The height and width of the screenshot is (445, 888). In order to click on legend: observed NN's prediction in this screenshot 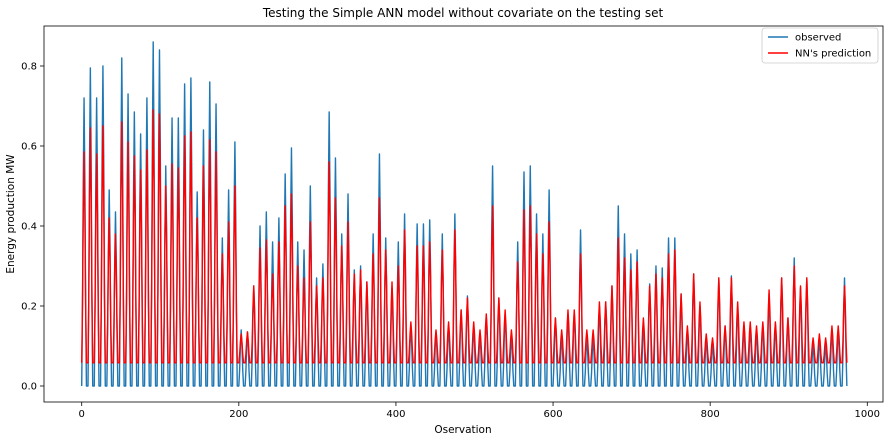, I will do `click(820, 45)`.